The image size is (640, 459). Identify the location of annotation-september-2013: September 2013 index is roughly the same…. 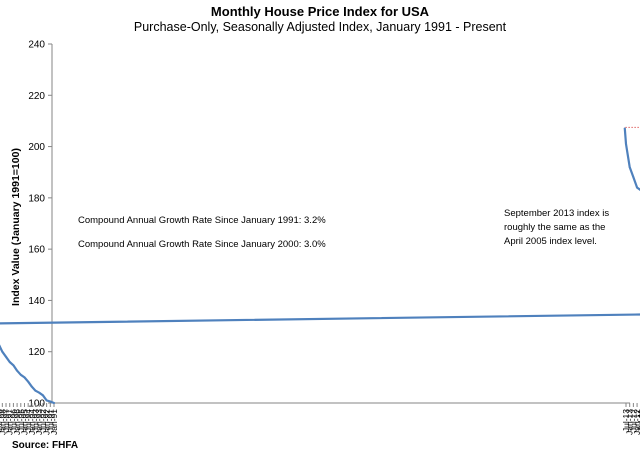
(564, 228).